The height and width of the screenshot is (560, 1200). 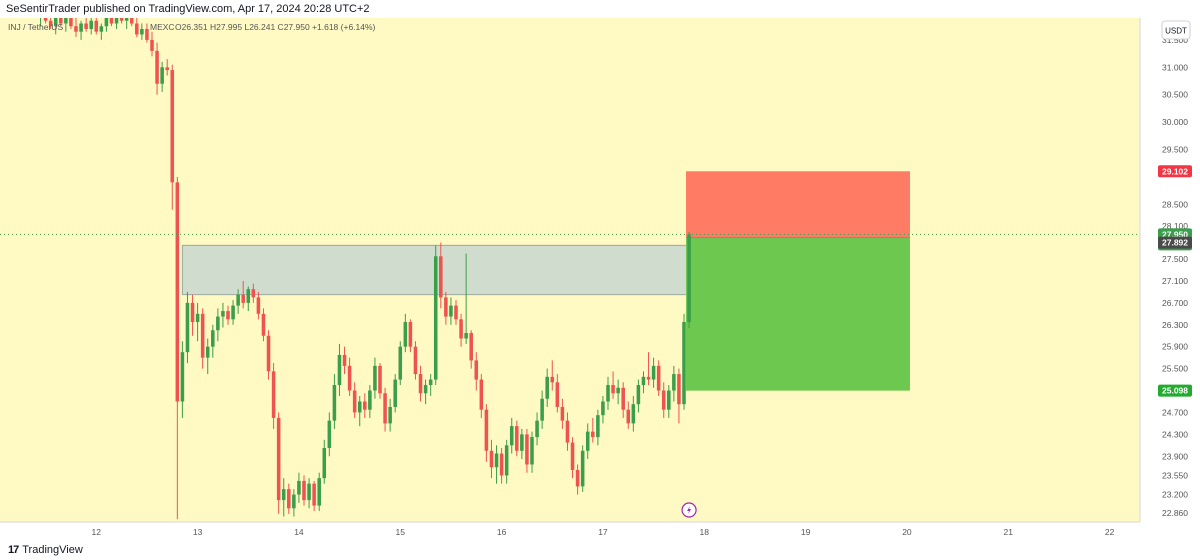 What do you see at coordinates (45, 550) in the screenshot?
I see `tradingview-brand: 17 TradingView` at bounding box center [45, 550].